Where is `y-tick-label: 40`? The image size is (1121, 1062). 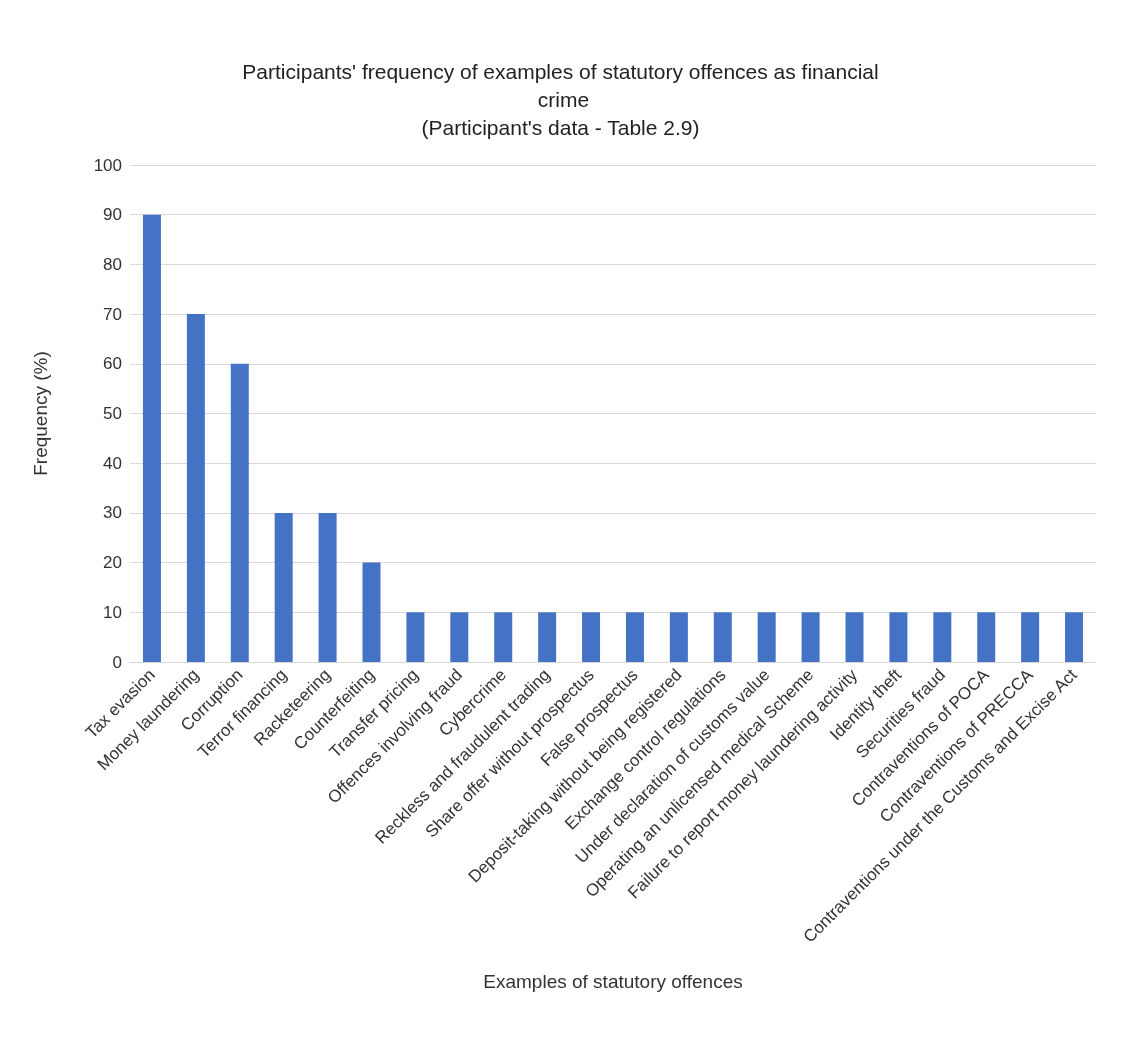
y-tick-label: 40 is located at coordinates (112, 463).